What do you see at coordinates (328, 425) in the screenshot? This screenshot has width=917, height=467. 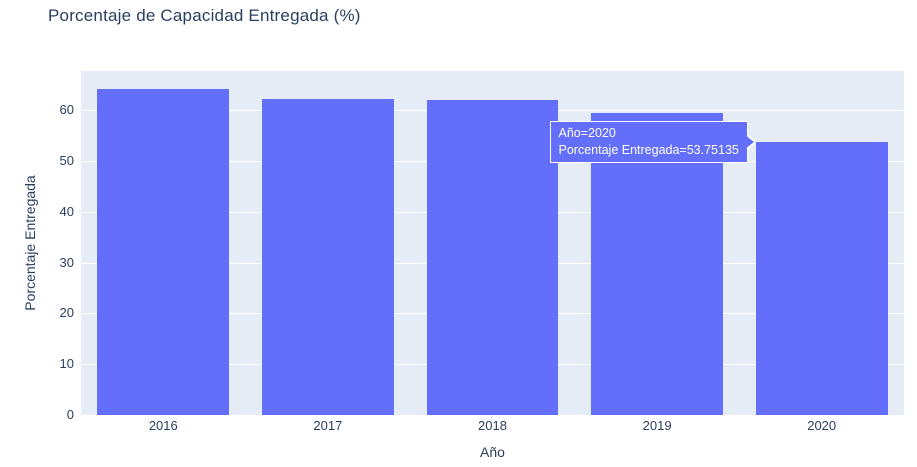 I see `x-tick-label: 2017` at bounding box center [328, 425].